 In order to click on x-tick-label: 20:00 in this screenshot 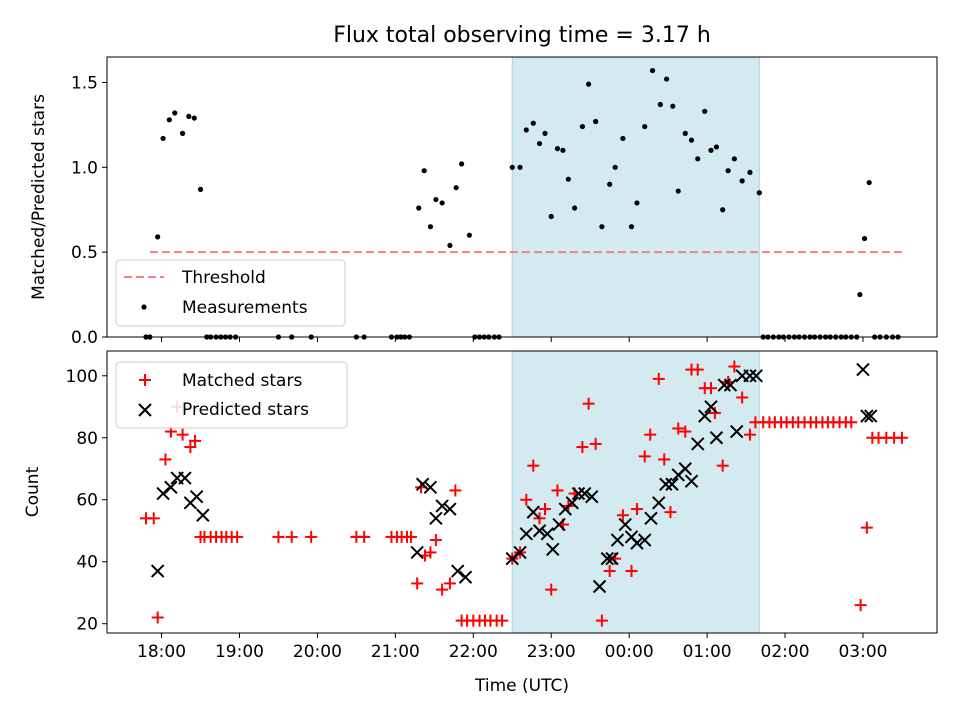, I will do `click(317, 652)`.